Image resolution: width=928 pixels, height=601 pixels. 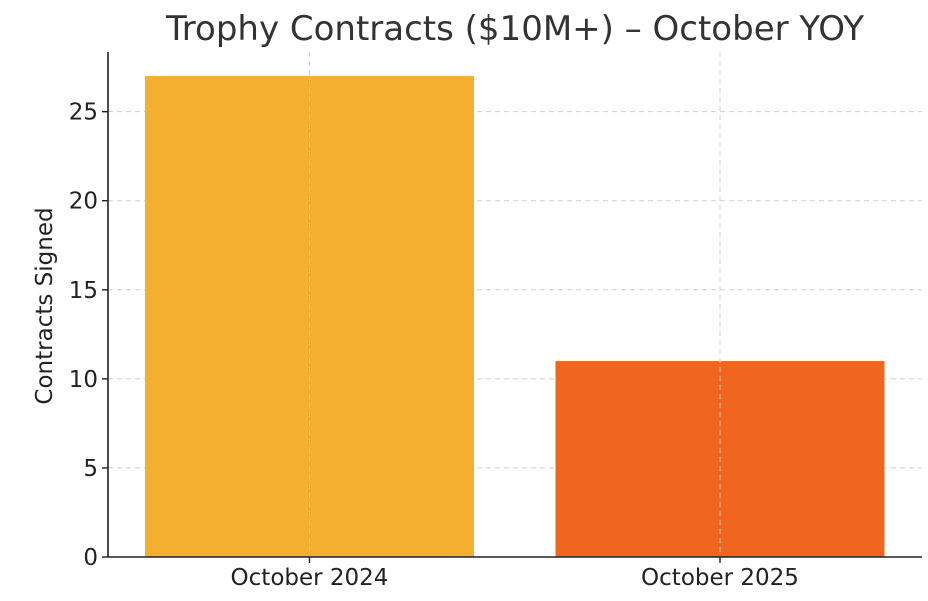 I want to click on y-tick-label: 10, so click(x=83, y=380).